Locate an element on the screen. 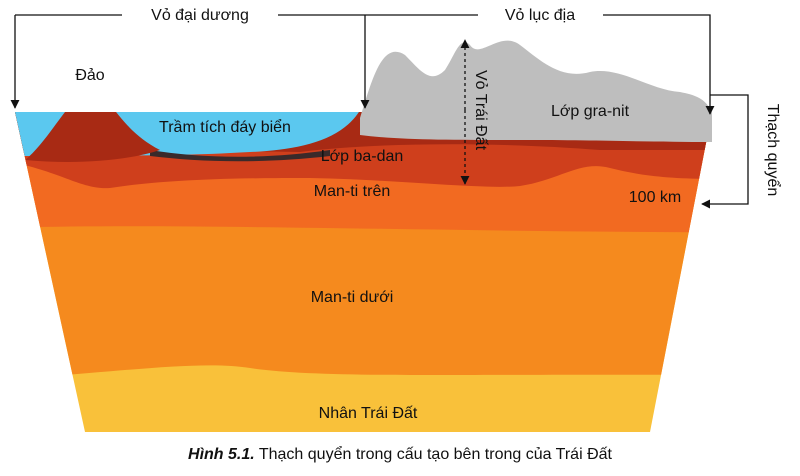 Image resolution: width=800 pixels, height=476 pixels. label: Thạch quyển is located at coordinates (773, 150).